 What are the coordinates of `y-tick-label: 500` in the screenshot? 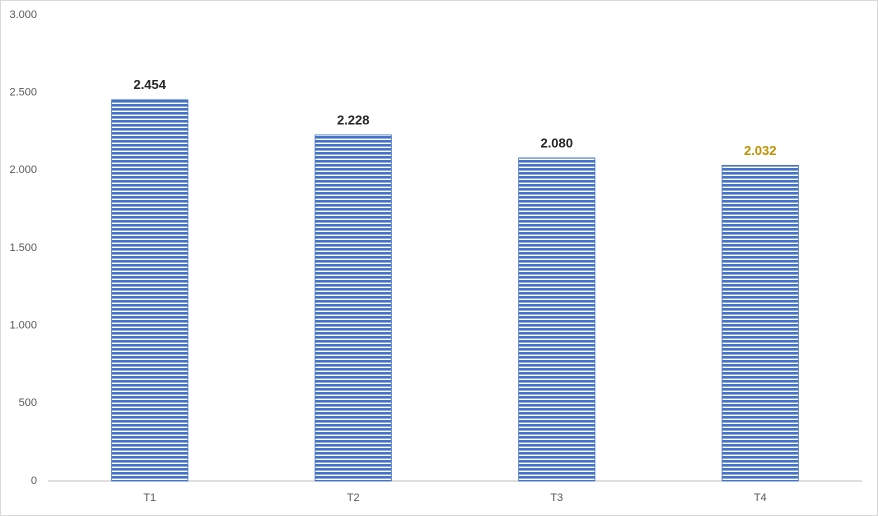 It's located at (28, 403).